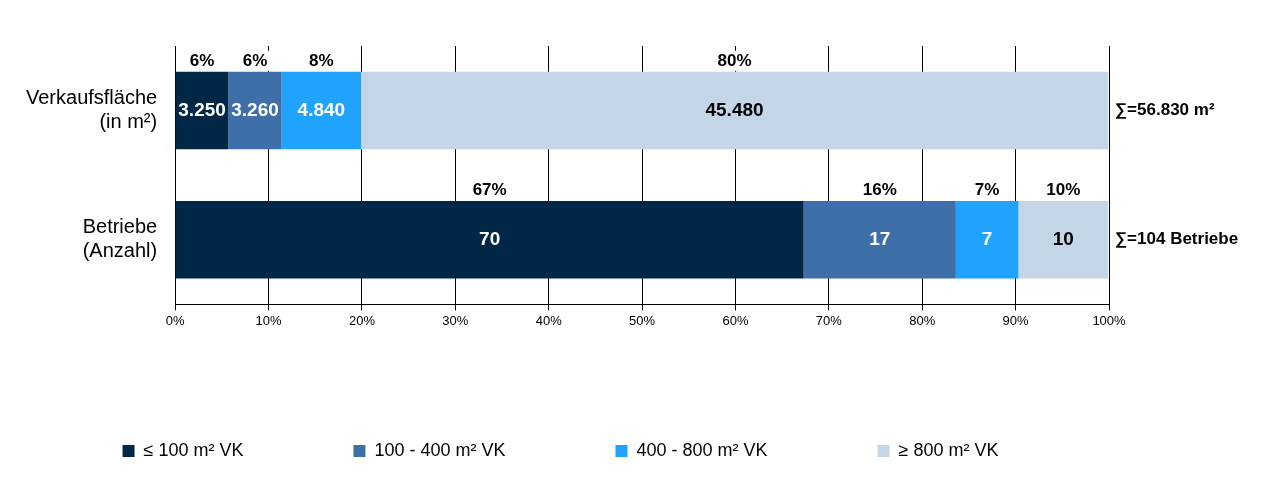 The height and width of the screenshot is (478, 1282). What do you see at coordinates (193, 449) in the screenshot?
I see `legend-label: ≤ 100 m² VK` at bounding box center [193, 449].